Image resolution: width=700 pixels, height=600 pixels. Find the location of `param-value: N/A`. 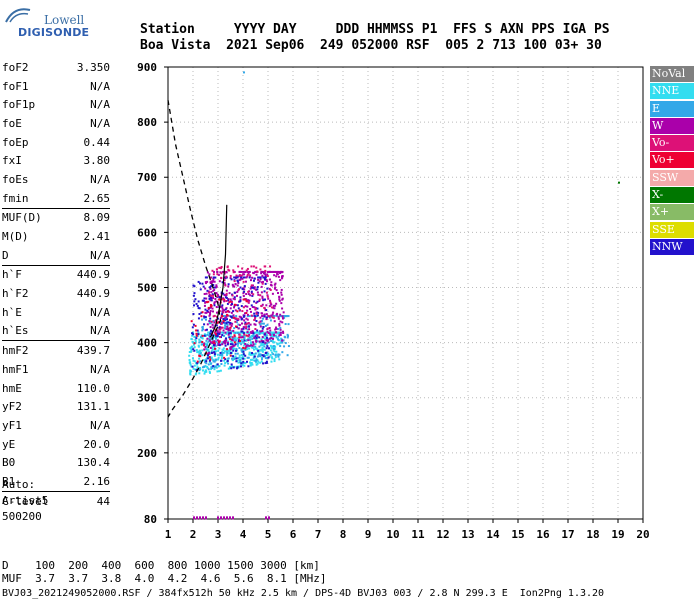

param-value: N/A is located at coordinates (100, 86).